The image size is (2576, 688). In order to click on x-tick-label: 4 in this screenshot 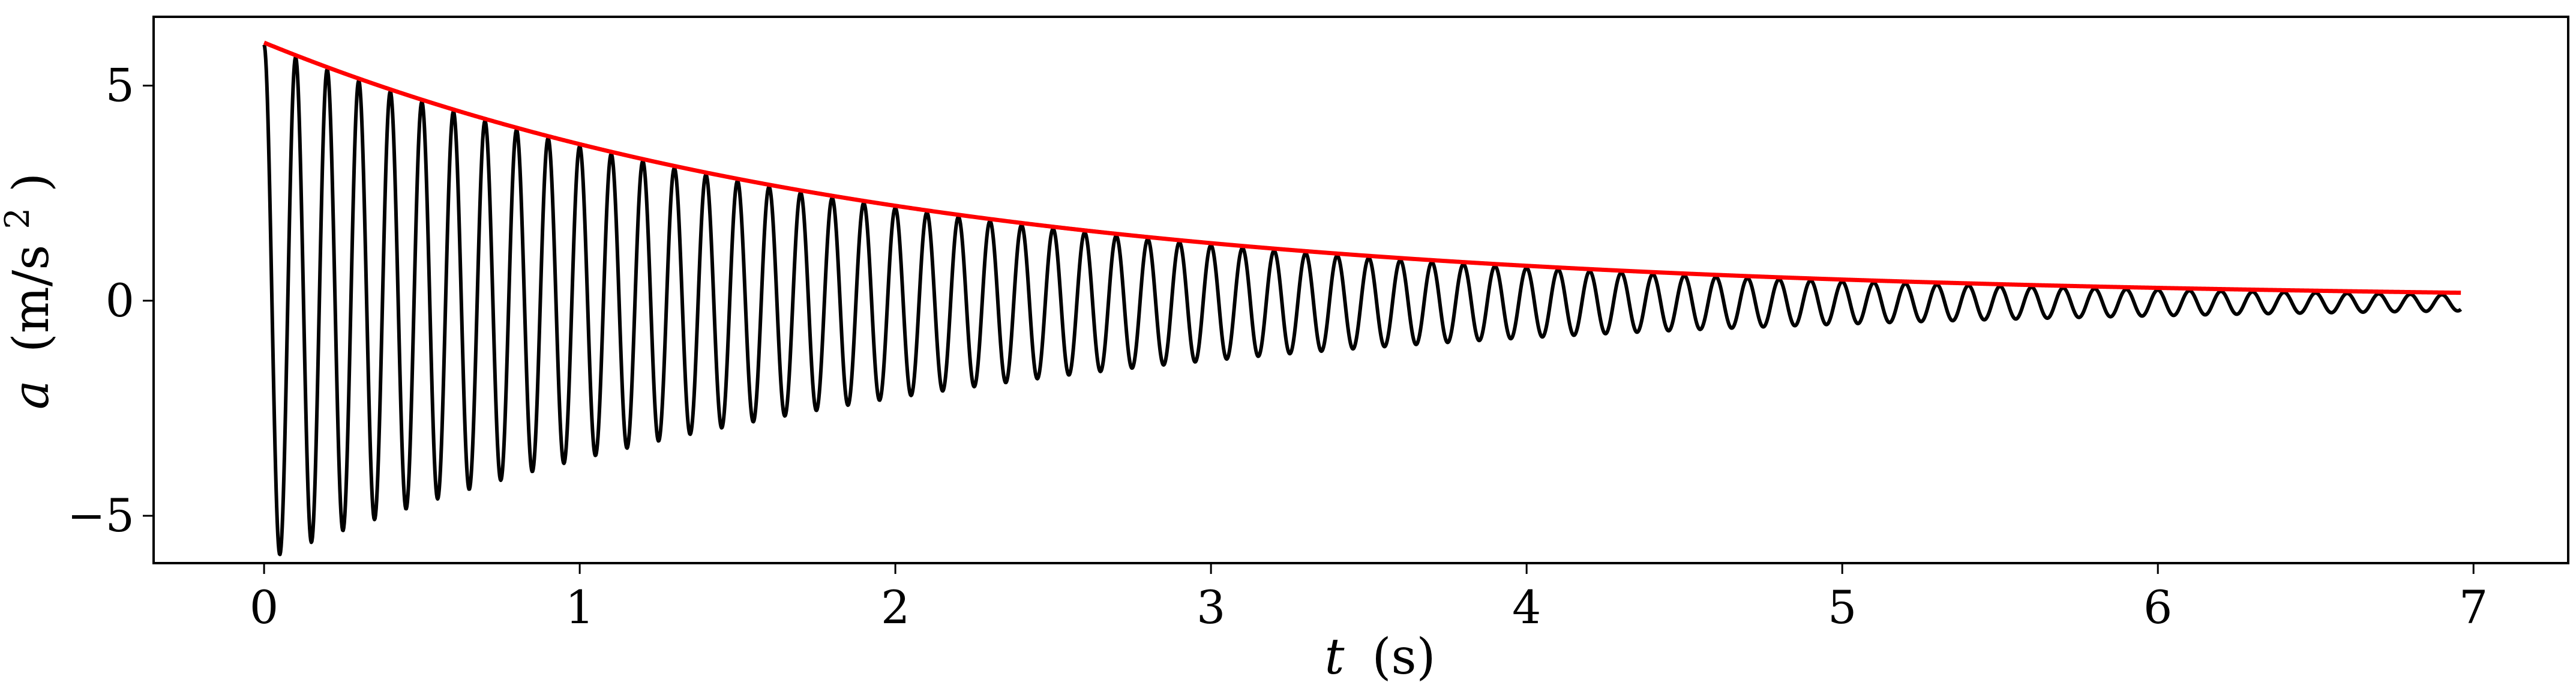, I will do `click(1526, 608)`.